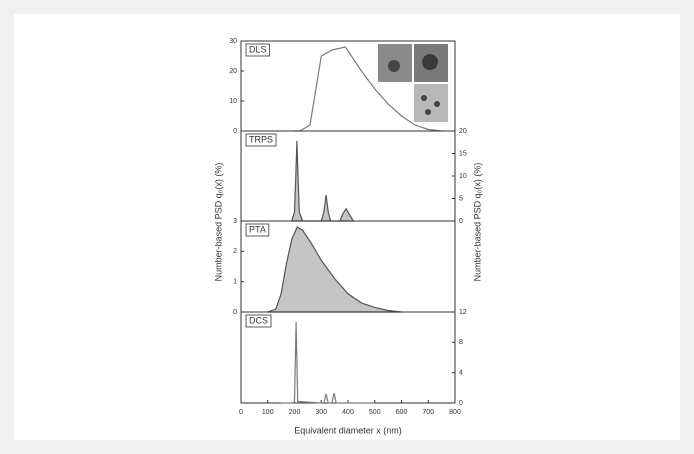 The image size is (694, 454). What do you see at coordinates (235, 221) in the screenshot?
I see `y-tick-label: 3` at bounding box center [235, 221].